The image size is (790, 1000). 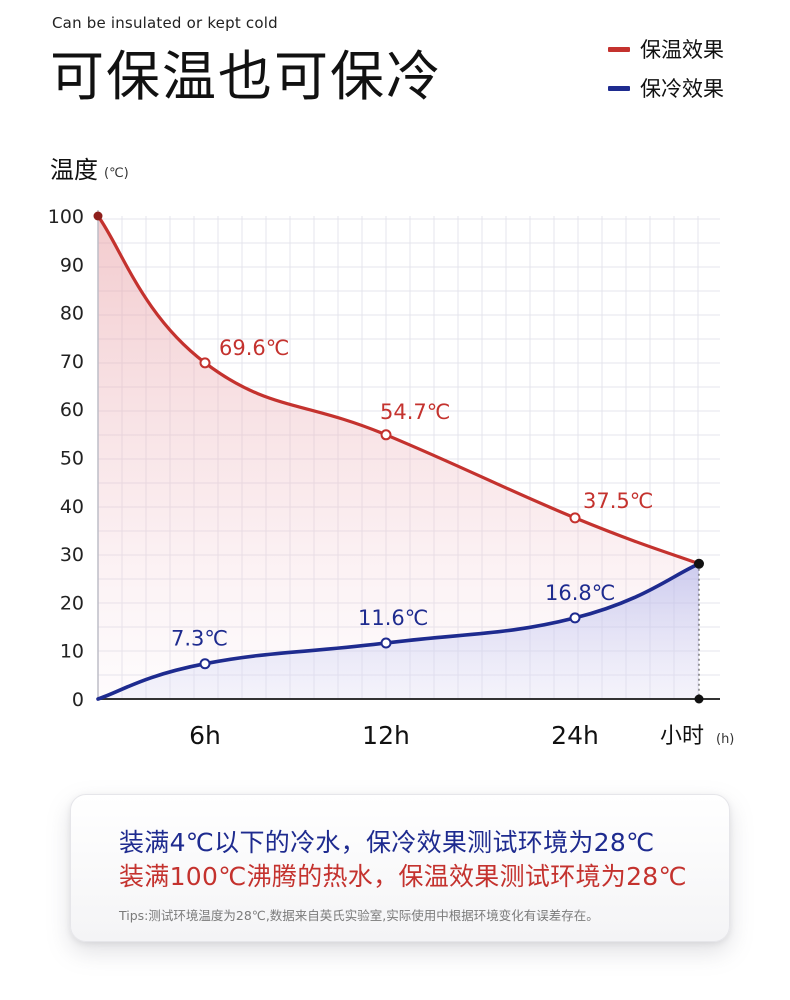 I want to click on legend-item-cold: 保冷效果, so click(x=666, y=88).